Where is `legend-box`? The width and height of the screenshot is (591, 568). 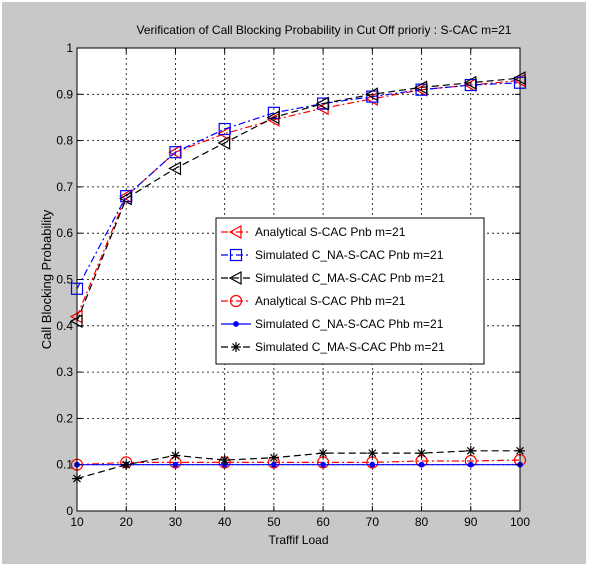 legend-box is located at coordinates (350, 291).